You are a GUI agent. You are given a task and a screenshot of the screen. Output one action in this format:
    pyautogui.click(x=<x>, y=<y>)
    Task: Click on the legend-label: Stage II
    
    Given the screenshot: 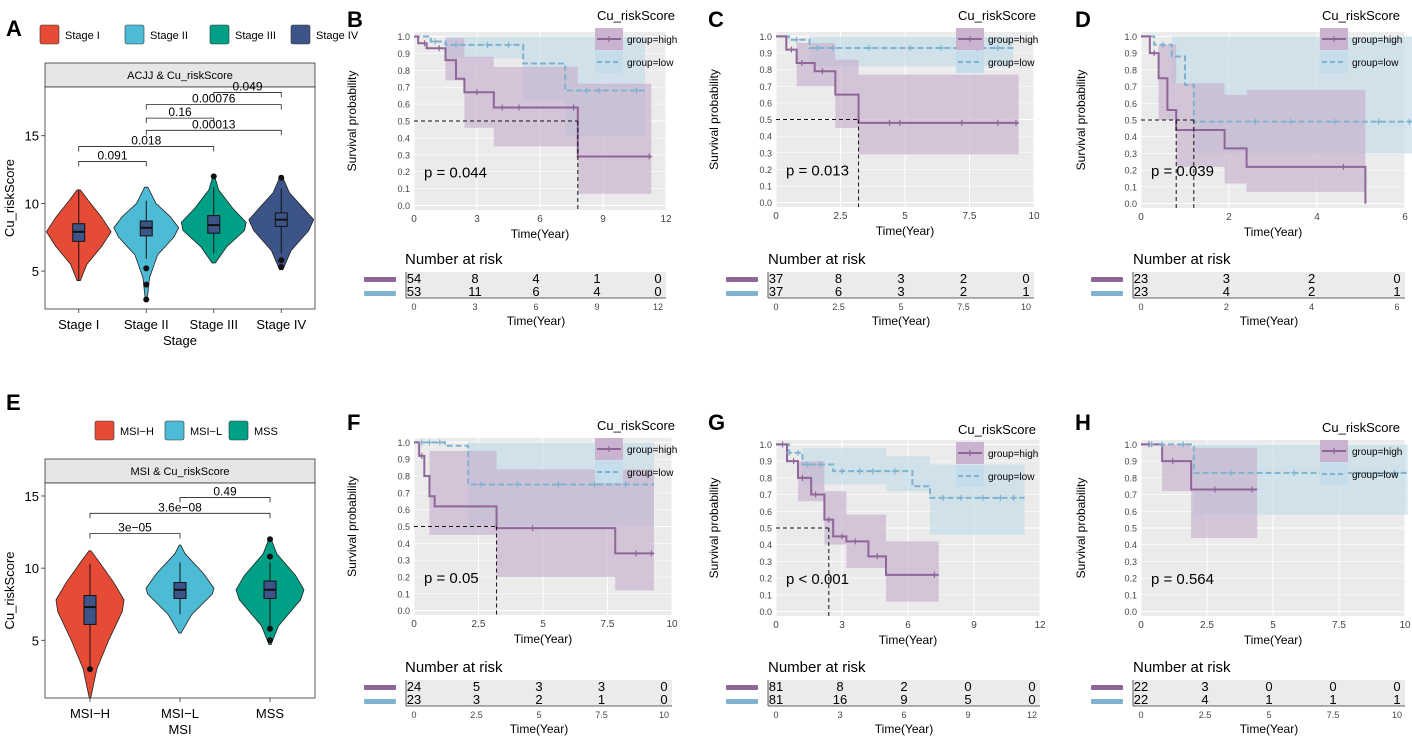 What is the action you would take?
    pyautogui.click(x=169, y=36)
    